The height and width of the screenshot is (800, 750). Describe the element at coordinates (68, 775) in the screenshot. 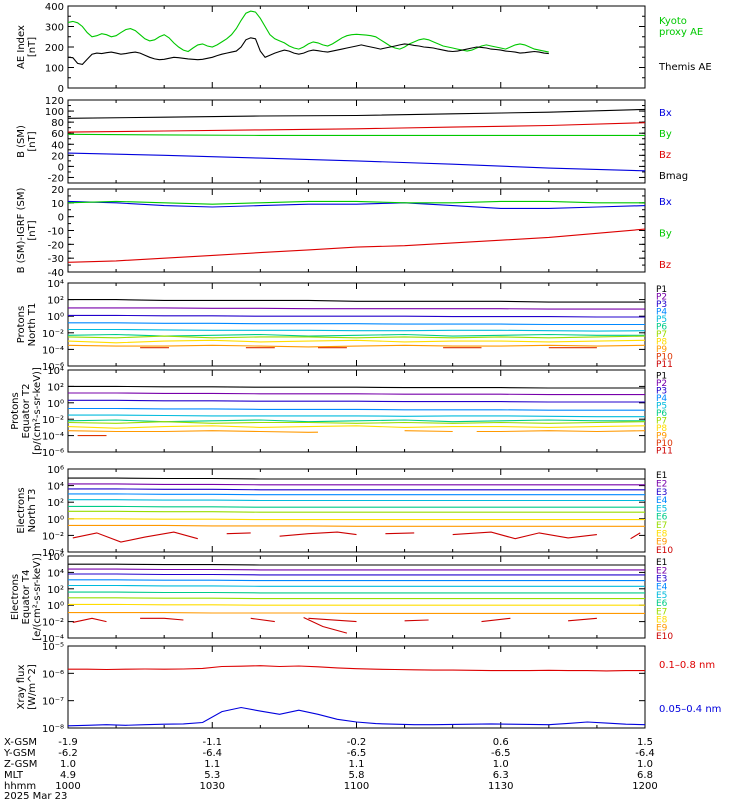

I see `ephemeris-value: 4.9` at that location.